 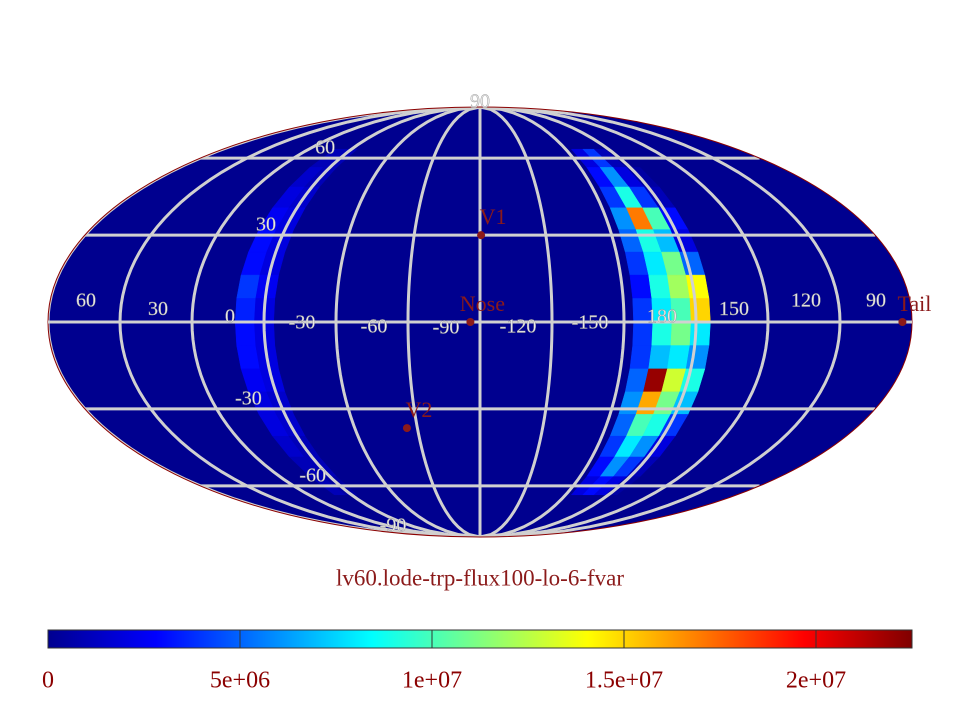 I want to click on colorbar, so click(x=480, y=639).